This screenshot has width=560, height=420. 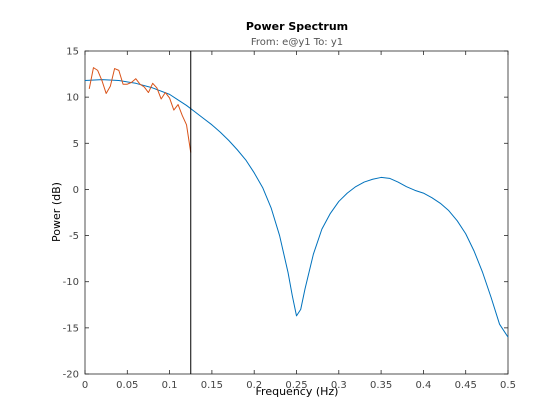 What do you see at coordinates (71, 328) in the screenshot?
I see `y-tick-label: -15` at bounding box center [71, 328].